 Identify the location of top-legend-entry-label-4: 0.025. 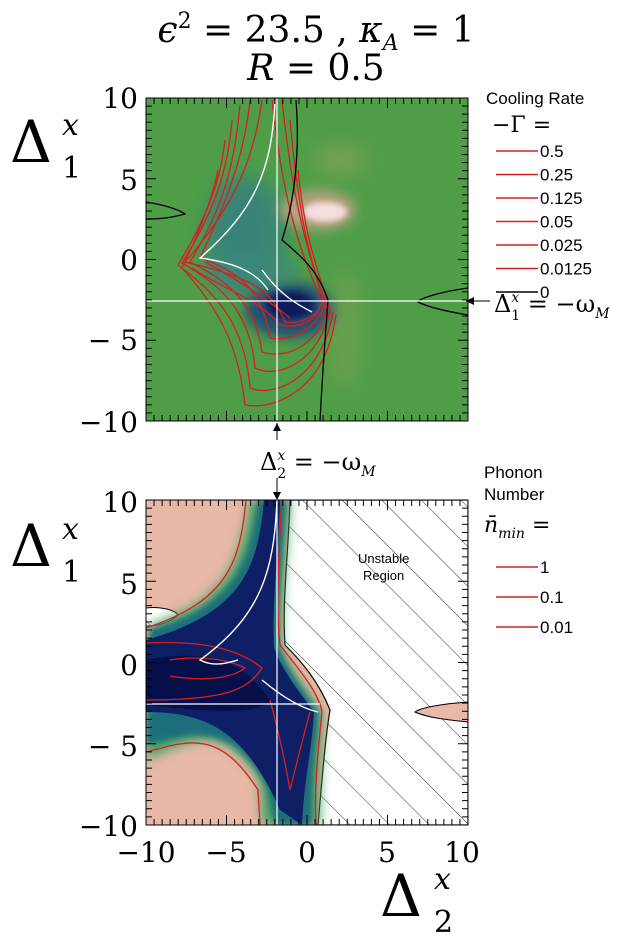
(561, 245).